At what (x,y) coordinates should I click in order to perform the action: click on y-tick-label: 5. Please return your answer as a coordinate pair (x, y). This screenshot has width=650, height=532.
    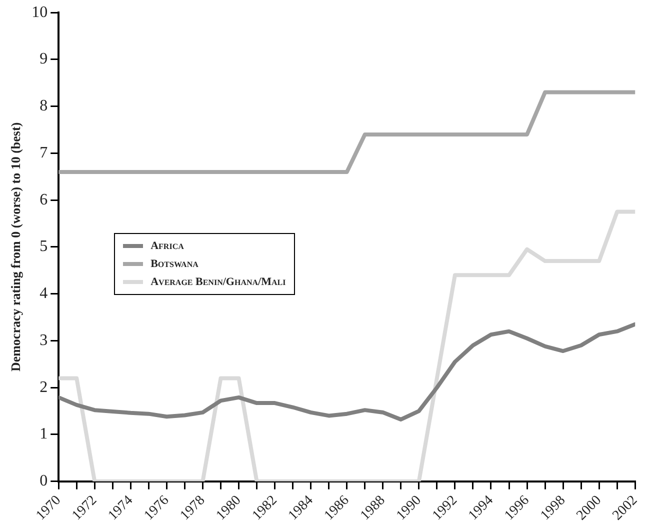
    Looking at the image, I should click on (44, 247).